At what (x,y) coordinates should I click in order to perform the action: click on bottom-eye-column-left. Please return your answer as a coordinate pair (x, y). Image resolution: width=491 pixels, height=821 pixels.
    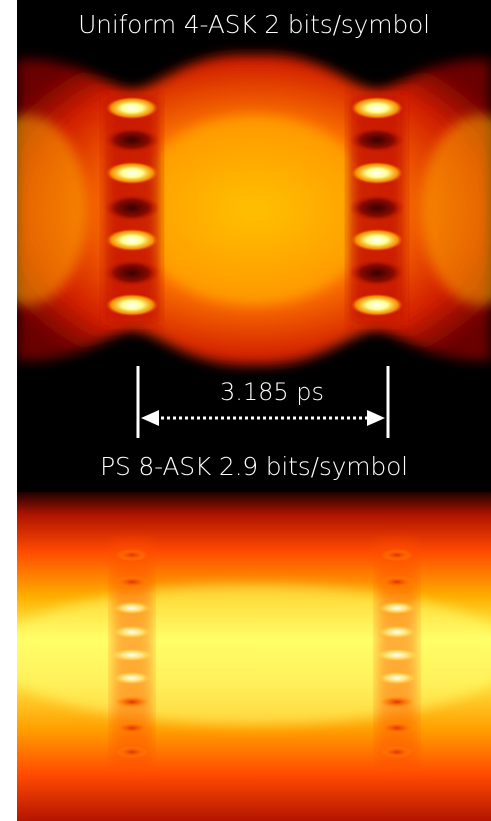
    Looking at the image, I should click on (132, 655).